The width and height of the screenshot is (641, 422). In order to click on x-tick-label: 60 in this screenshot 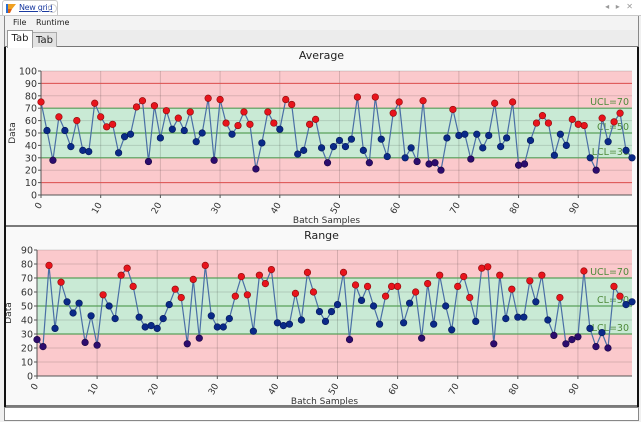, I will do `click(396, 208)`.